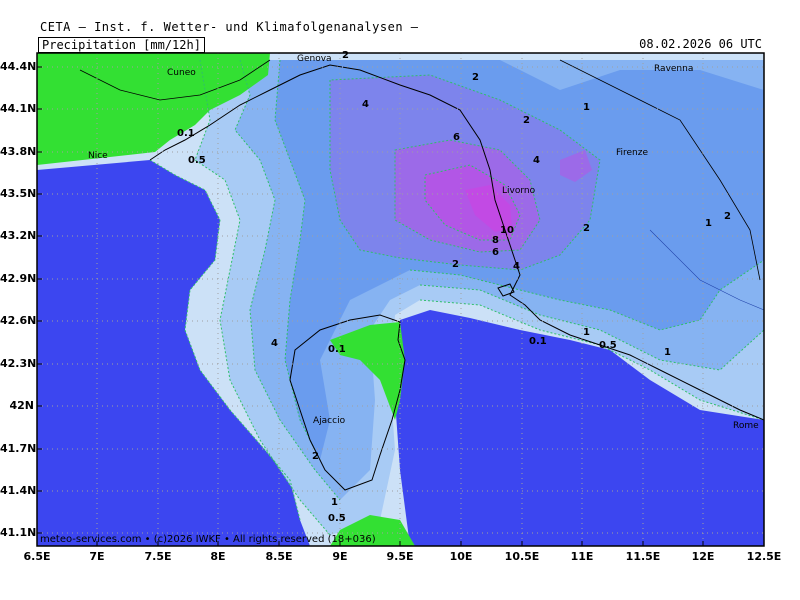 This screenshot has width=800, height=600. I want to click on lon-label: 12.5E, so click(764, 556).